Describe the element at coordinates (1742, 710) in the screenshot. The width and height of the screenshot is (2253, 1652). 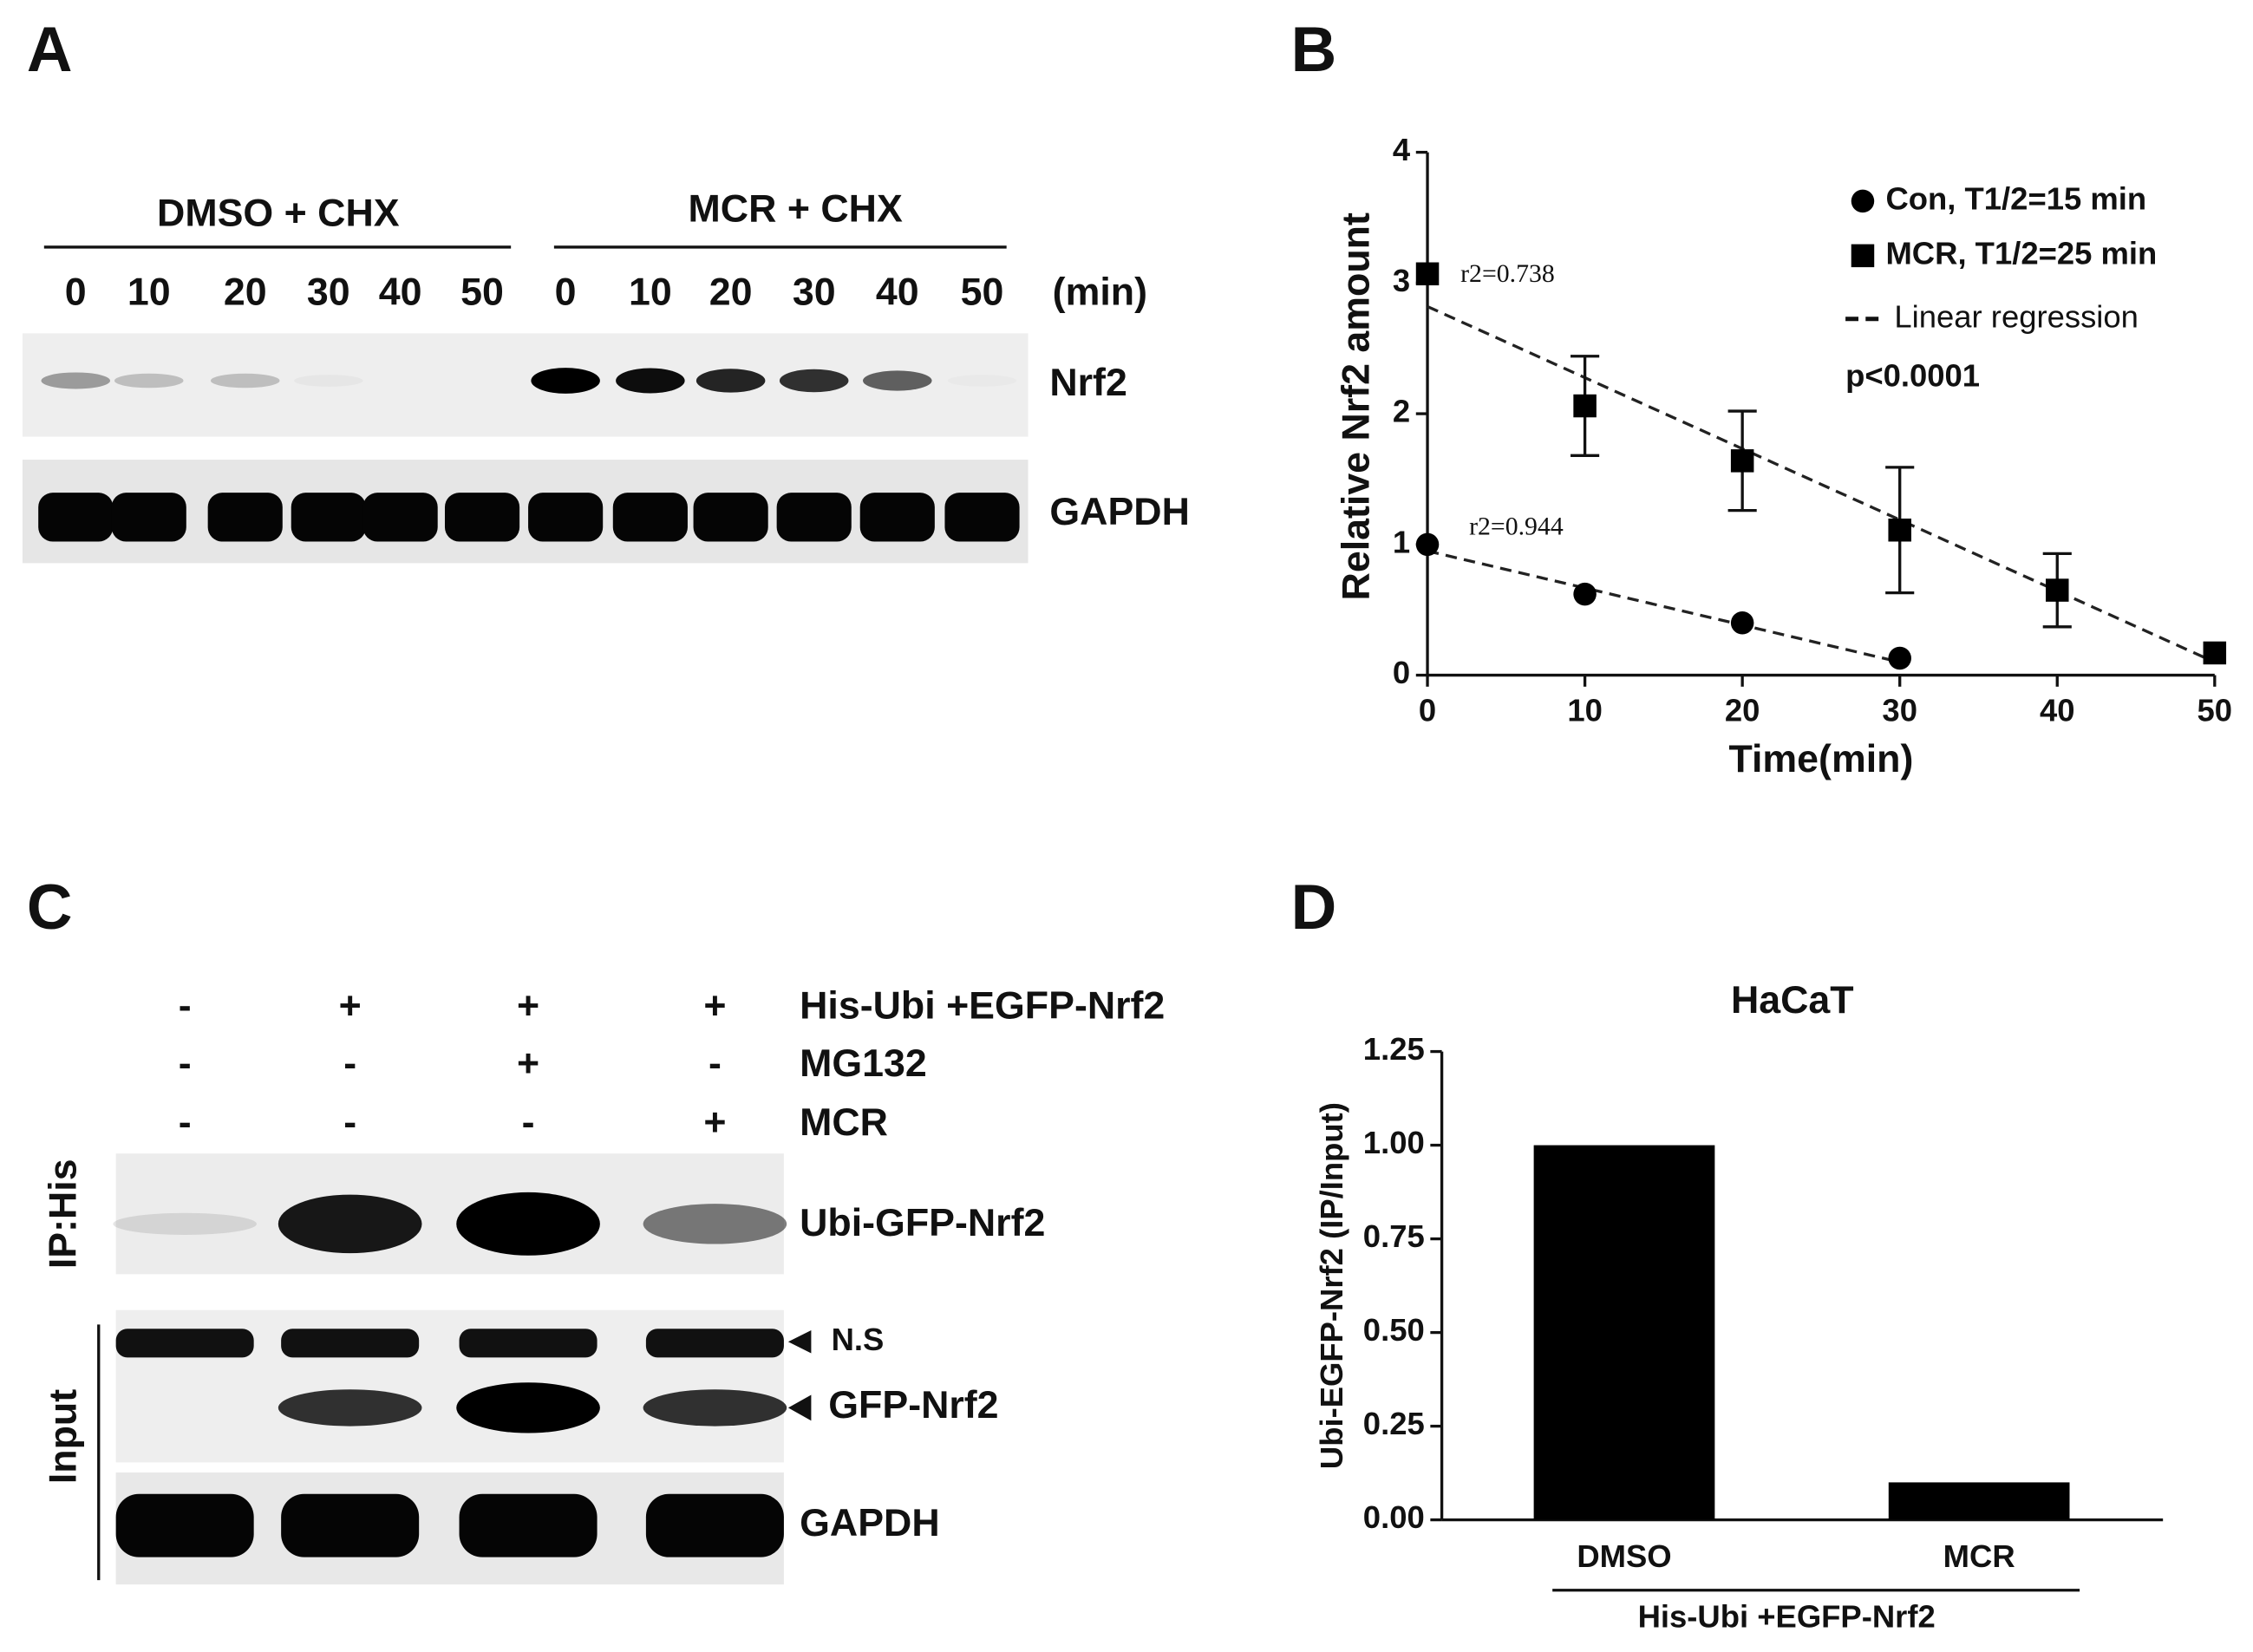
I see `x-tick-label: 20` at that location.